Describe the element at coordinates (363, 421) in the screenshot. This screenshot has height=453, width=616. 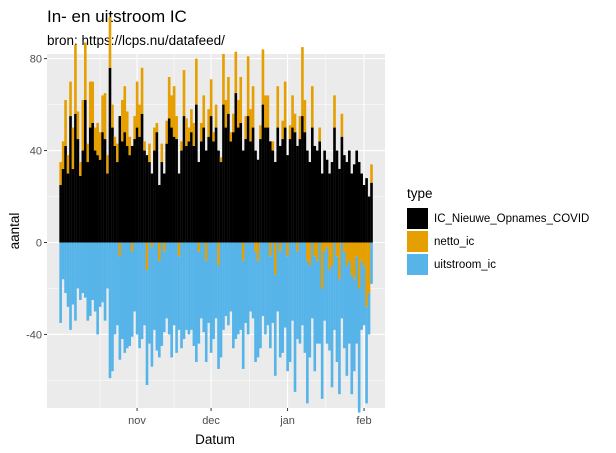
I see `x-tick-label: feb` at that location.